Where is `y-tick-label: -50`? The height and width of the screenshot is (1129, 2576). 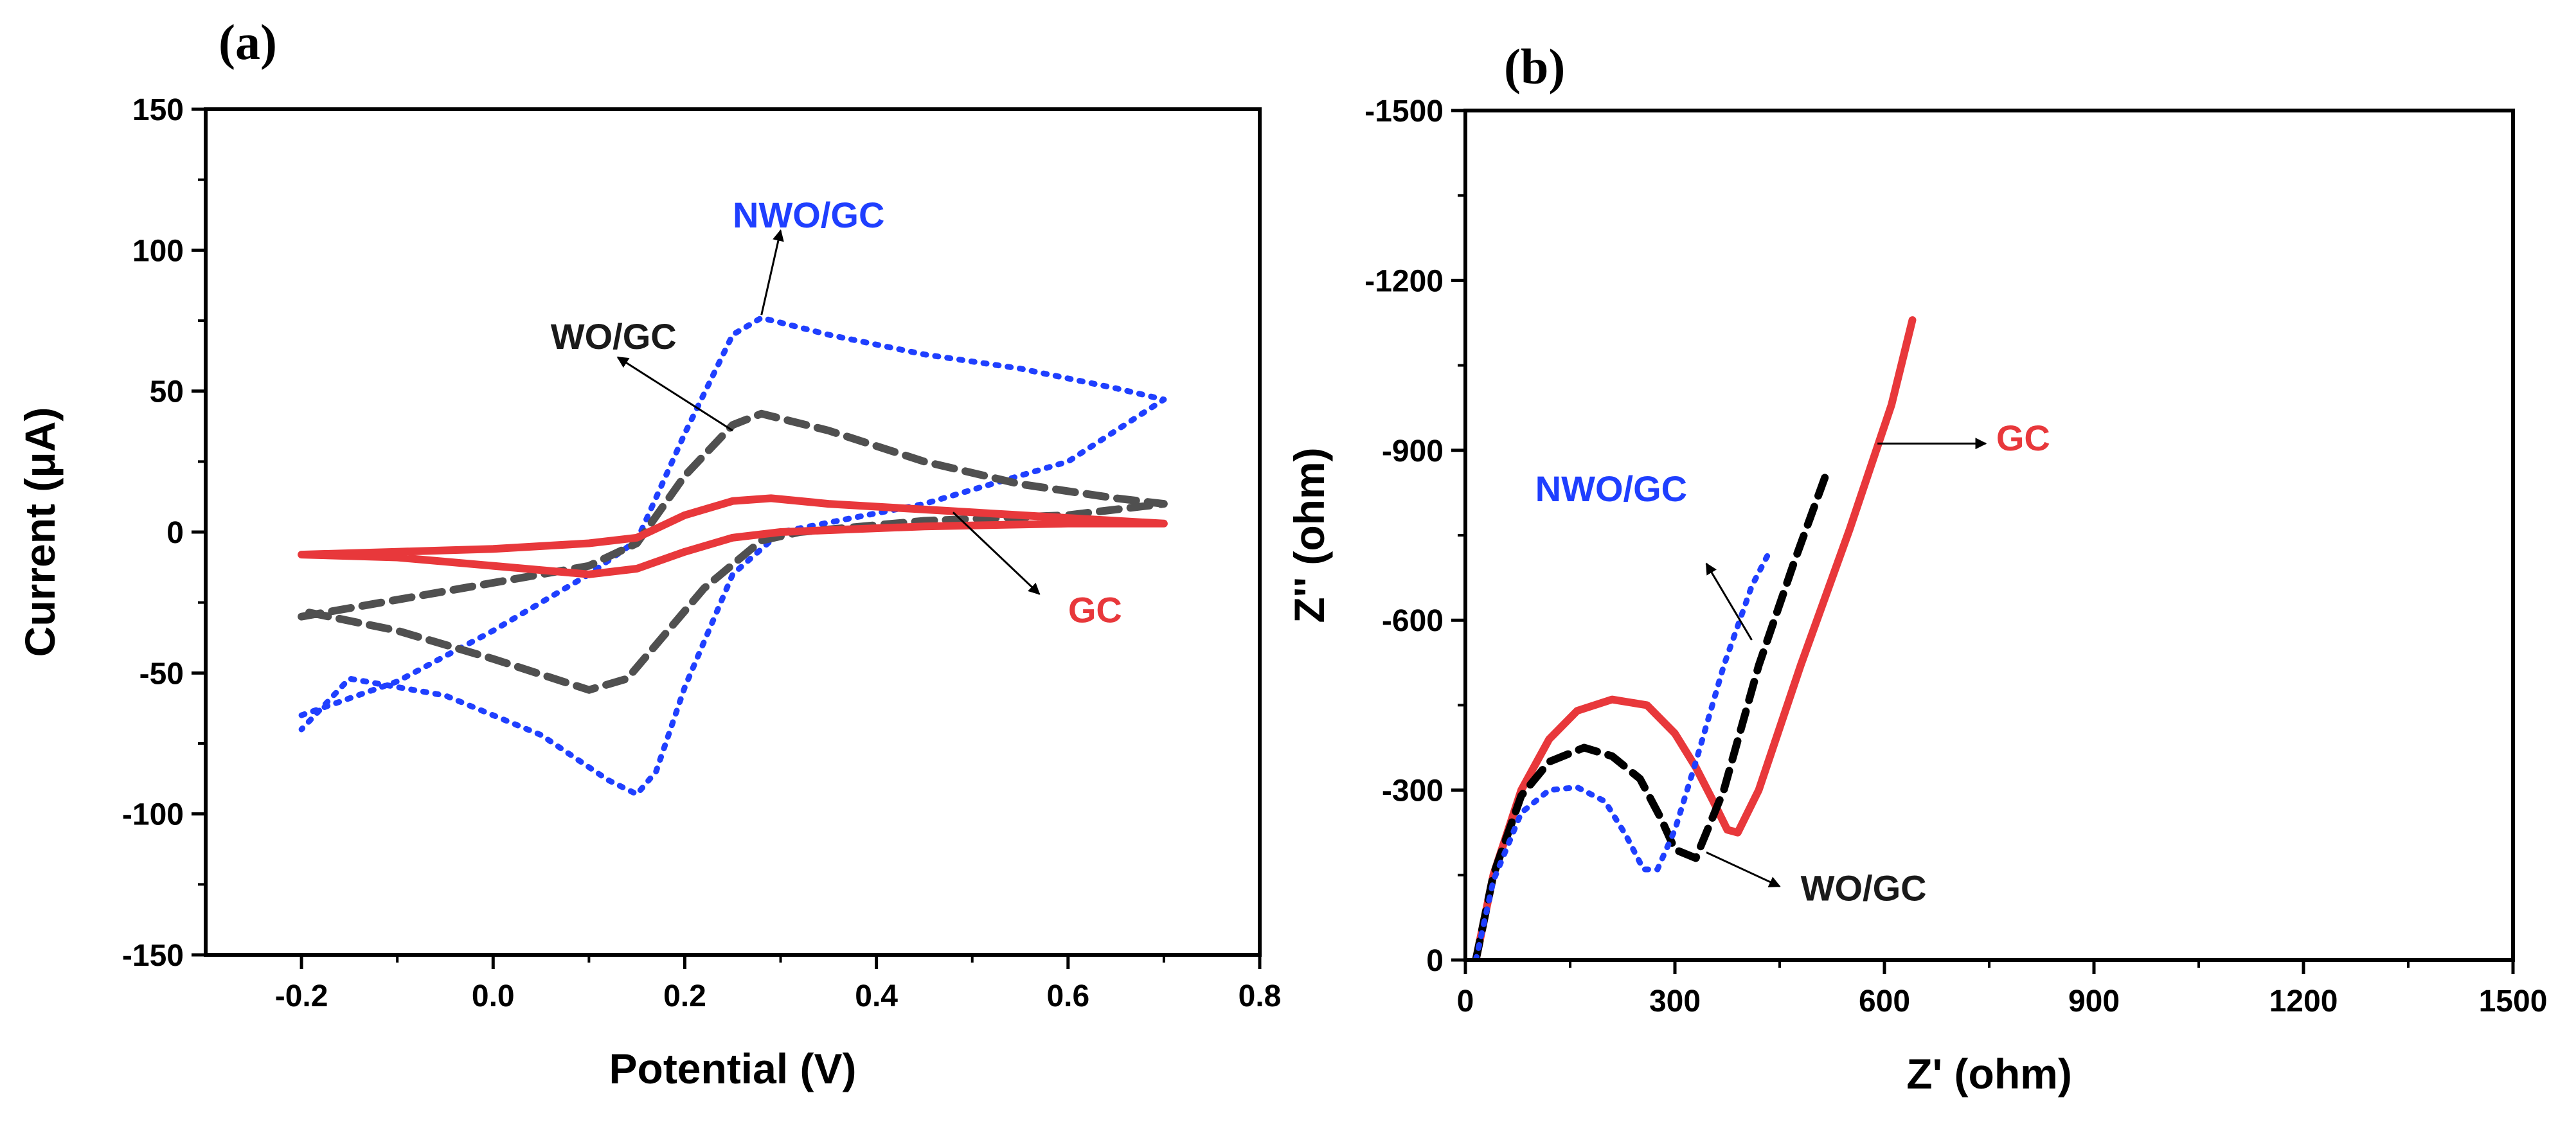
y-tick-label: -50 is located at coordinates (161, 674).